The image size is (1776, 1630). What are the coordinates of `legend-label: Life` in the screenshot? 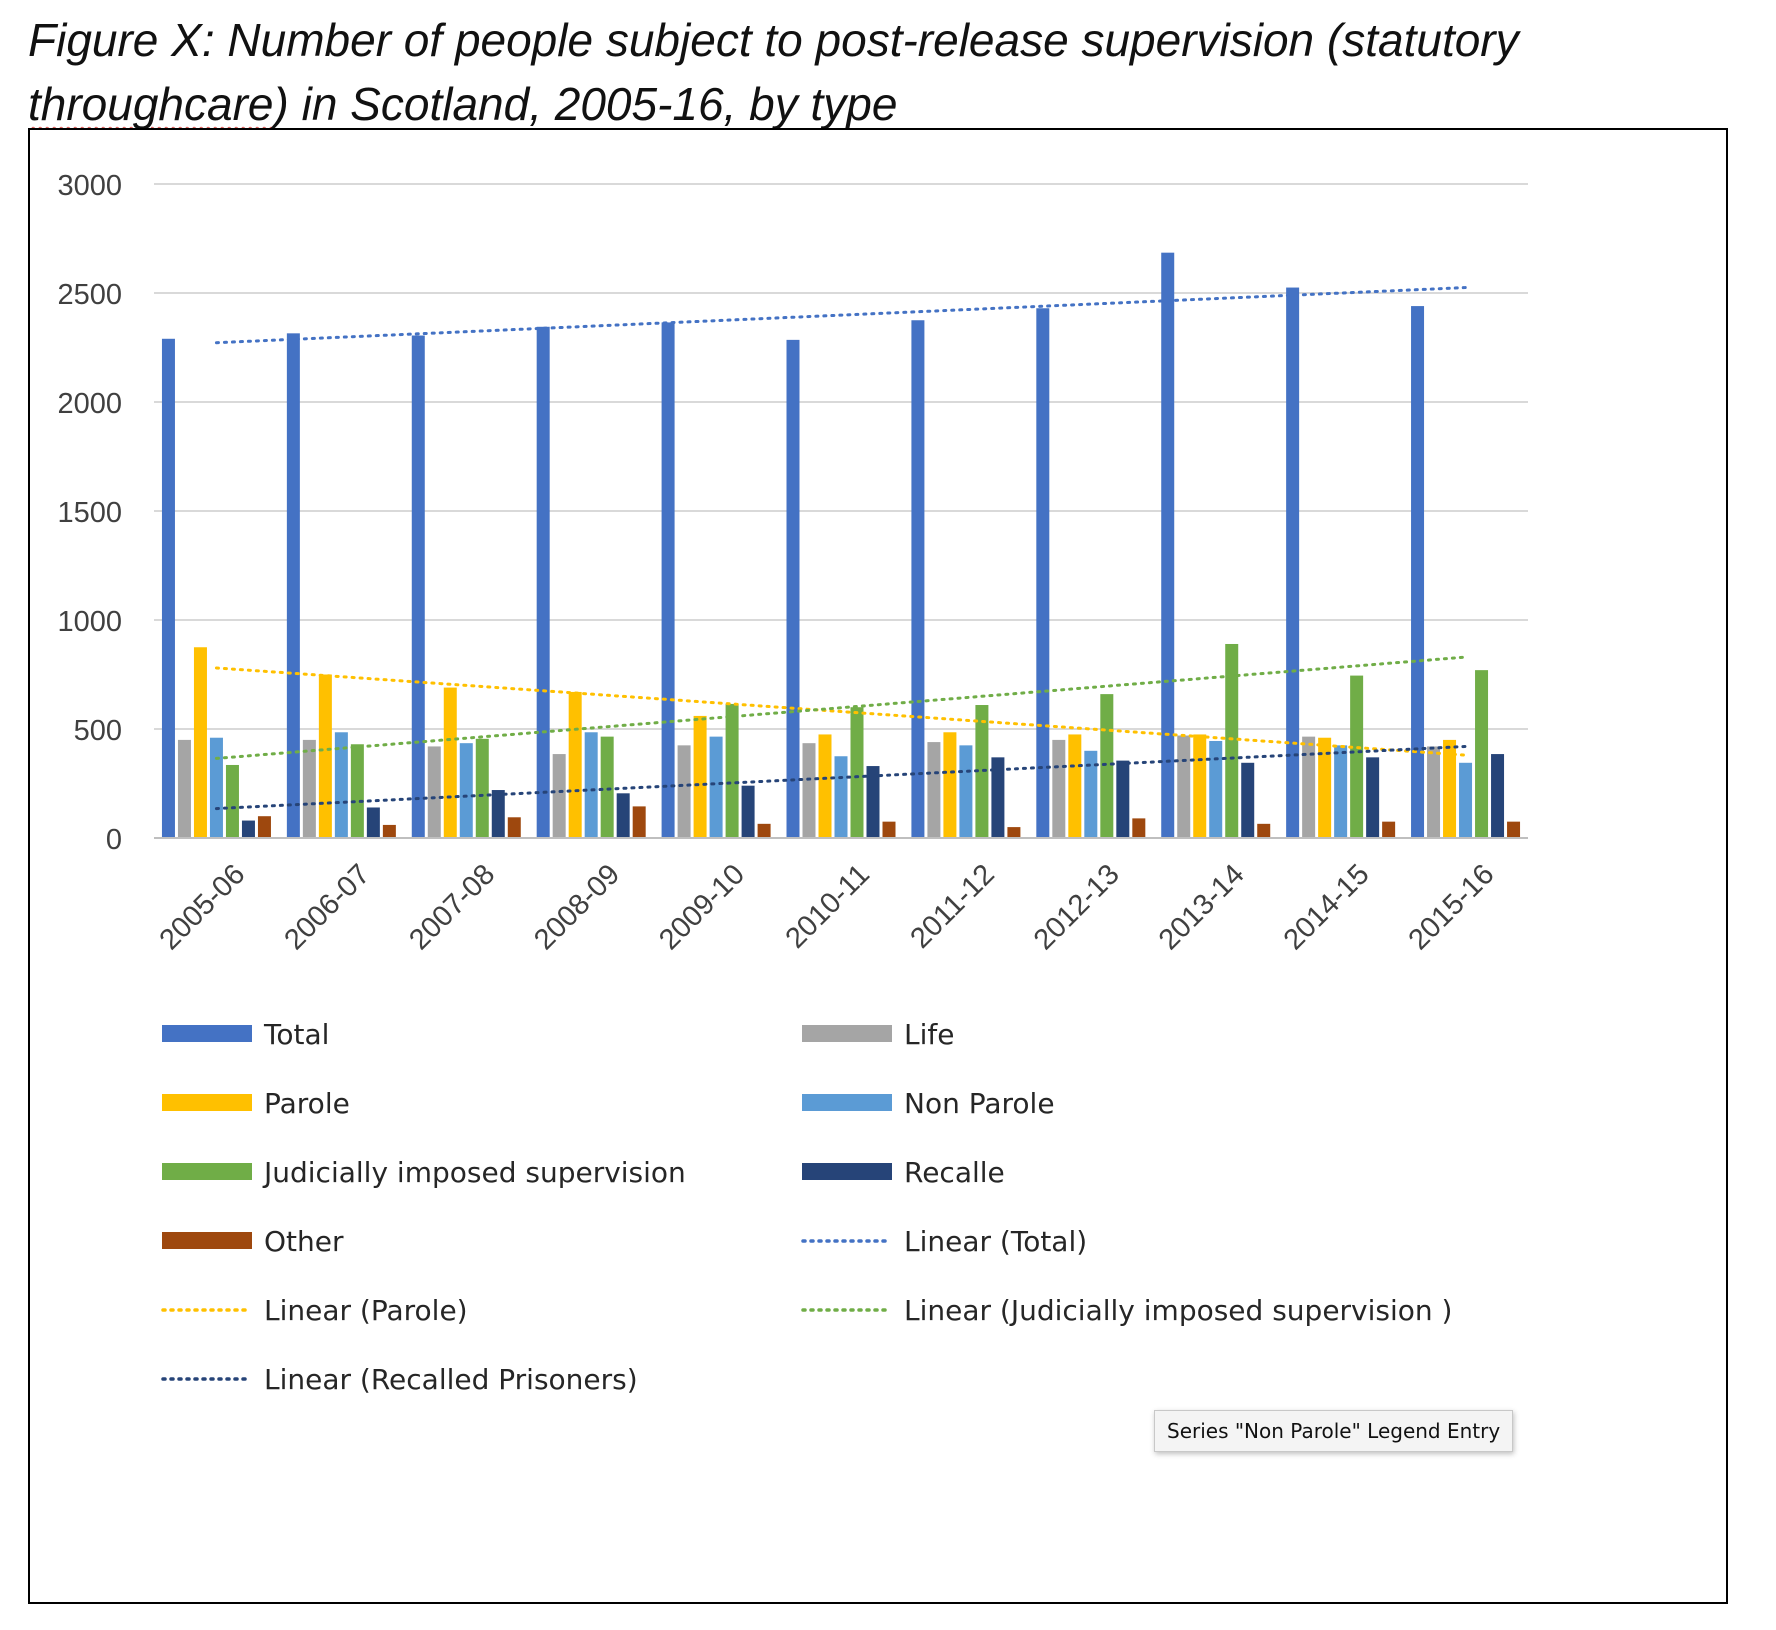 It's located at (929, 1034).